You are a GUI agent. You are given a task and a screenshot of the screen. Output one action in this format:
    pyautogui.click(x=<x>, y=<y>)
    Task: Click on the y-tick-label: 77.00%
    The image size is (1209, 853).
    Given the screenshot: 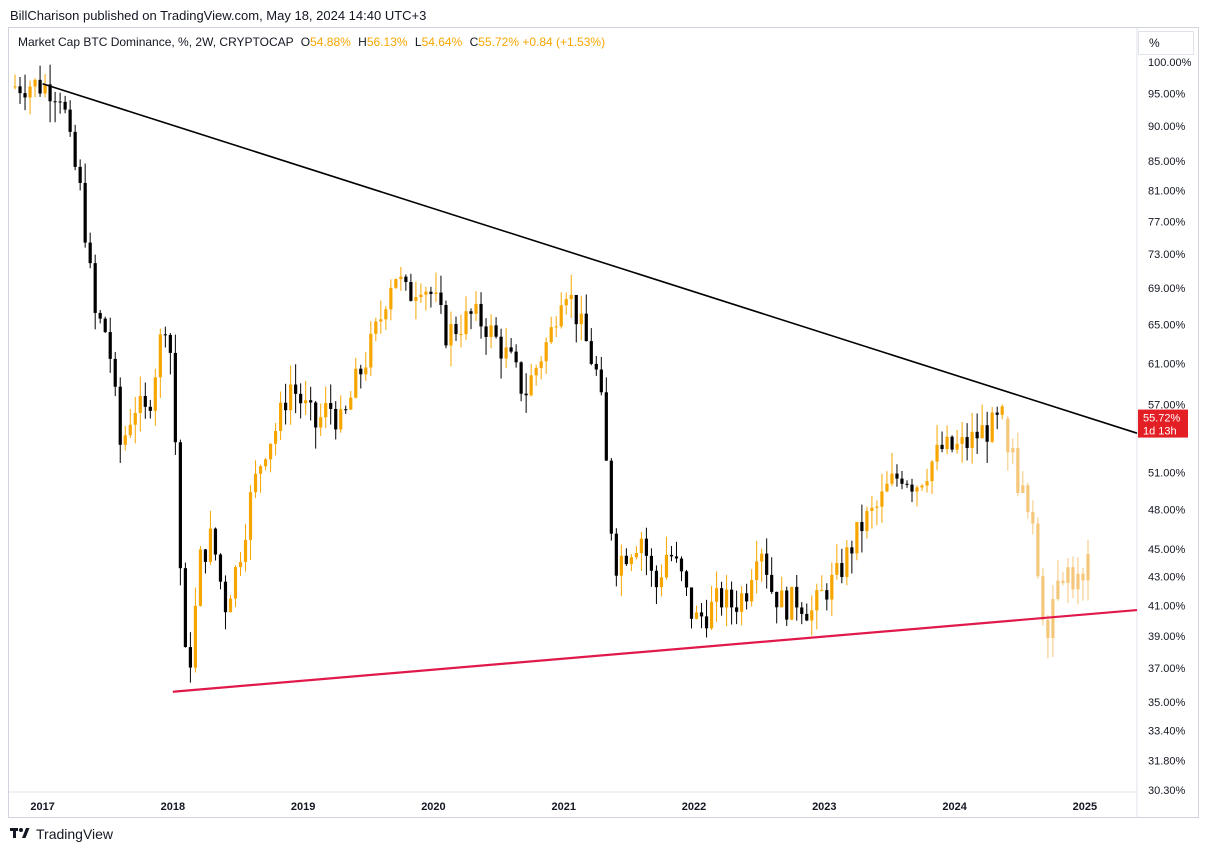 What is the action you would take?
    pyautogui.click(x=1167, y=222)
    